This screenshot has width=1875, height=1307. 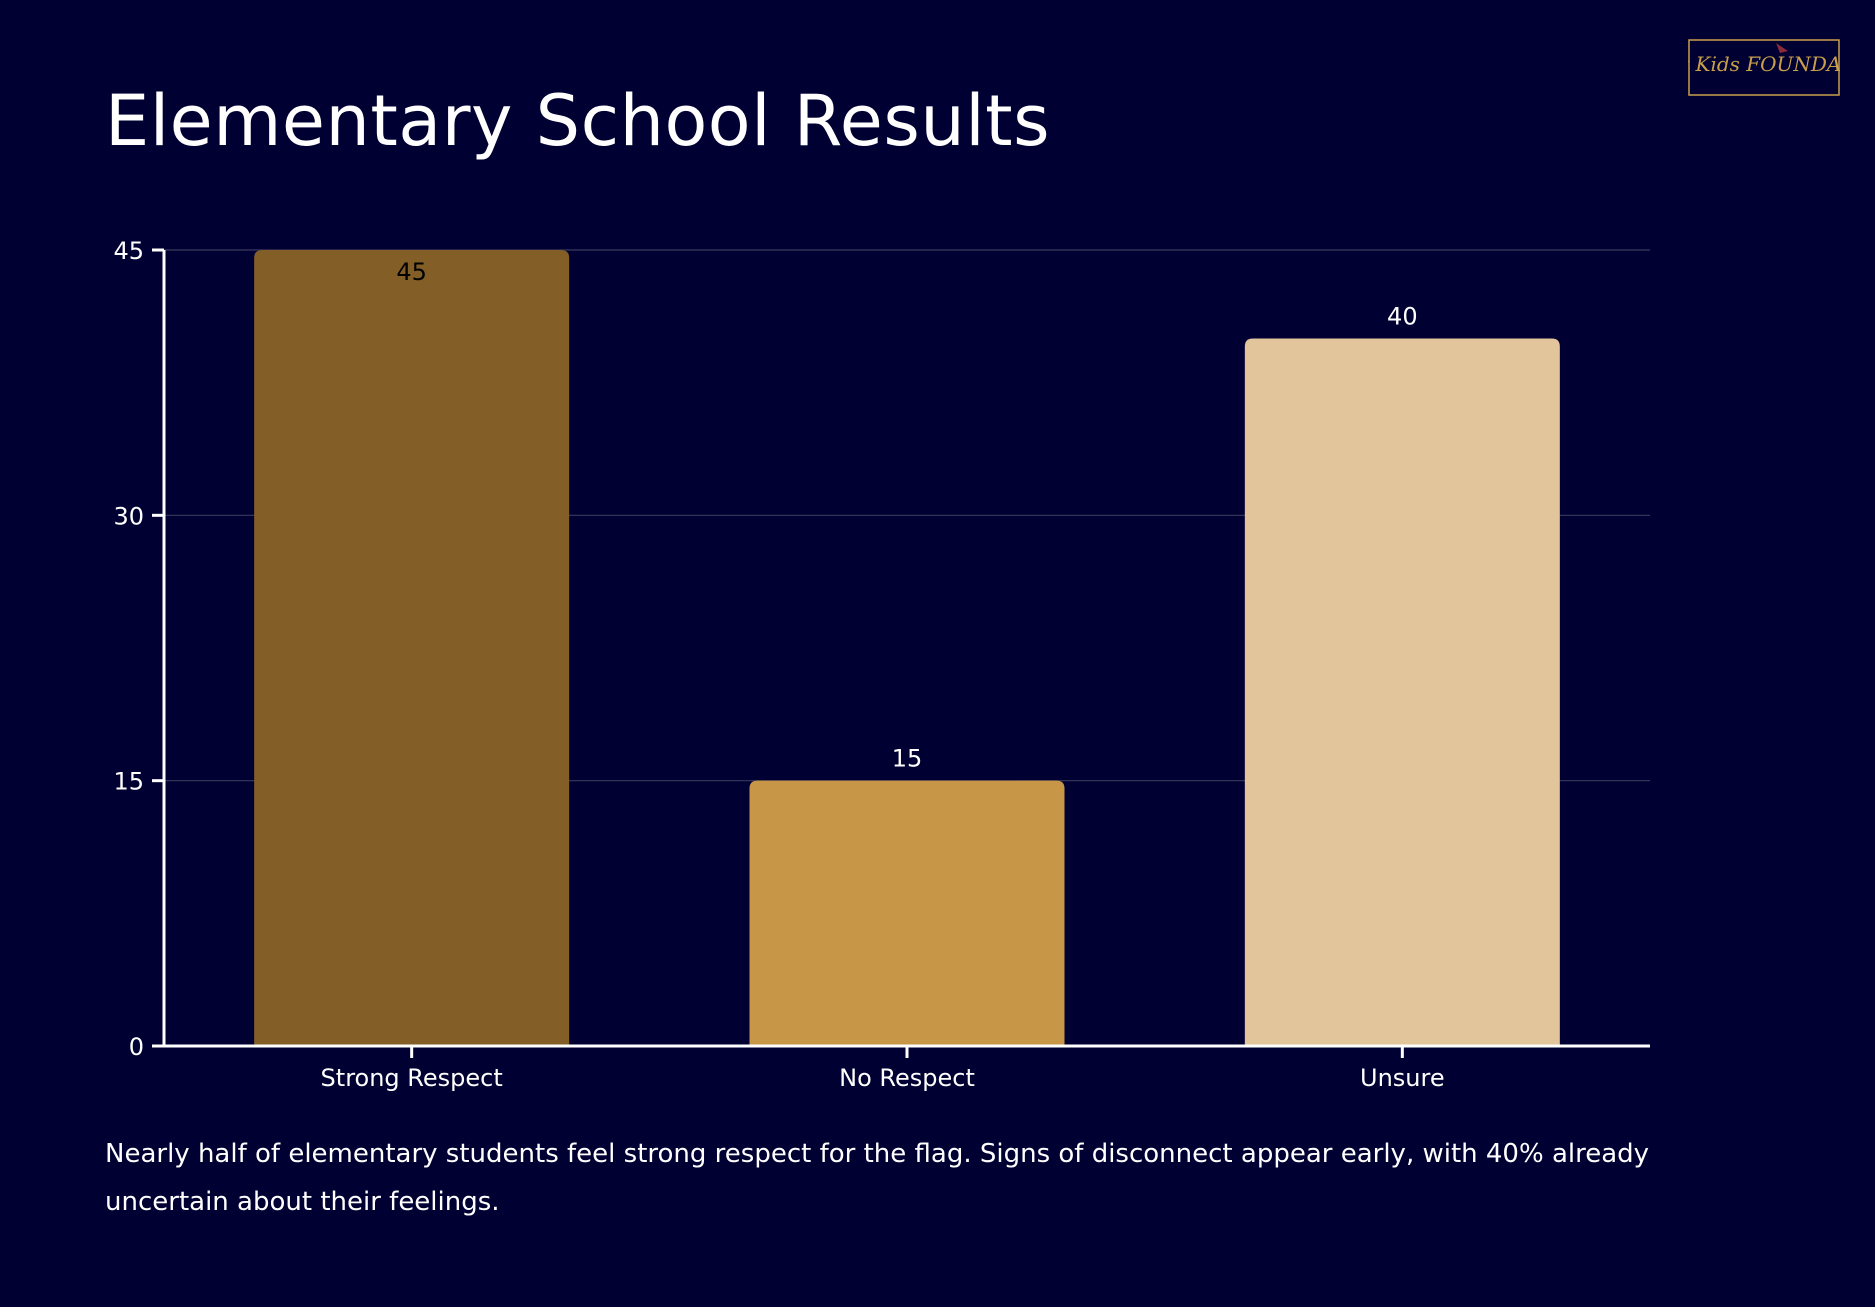 I want to click on y-tick-label: 15, so click(x=128, y=782).